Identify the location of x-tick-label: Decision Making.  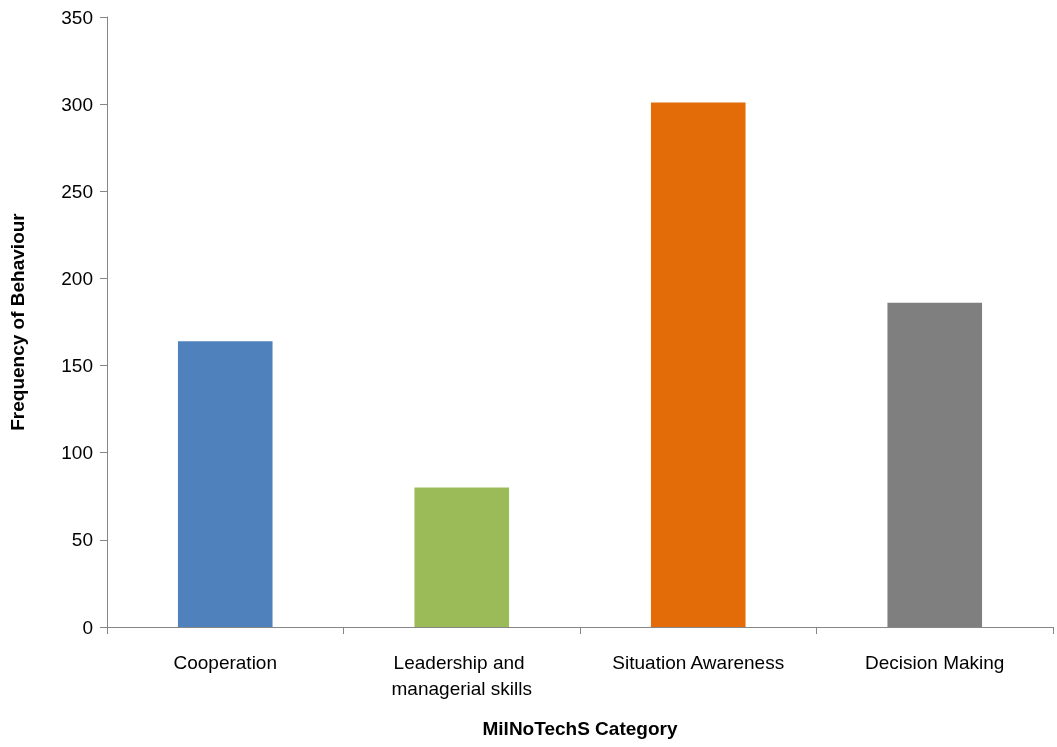
(935, 662).